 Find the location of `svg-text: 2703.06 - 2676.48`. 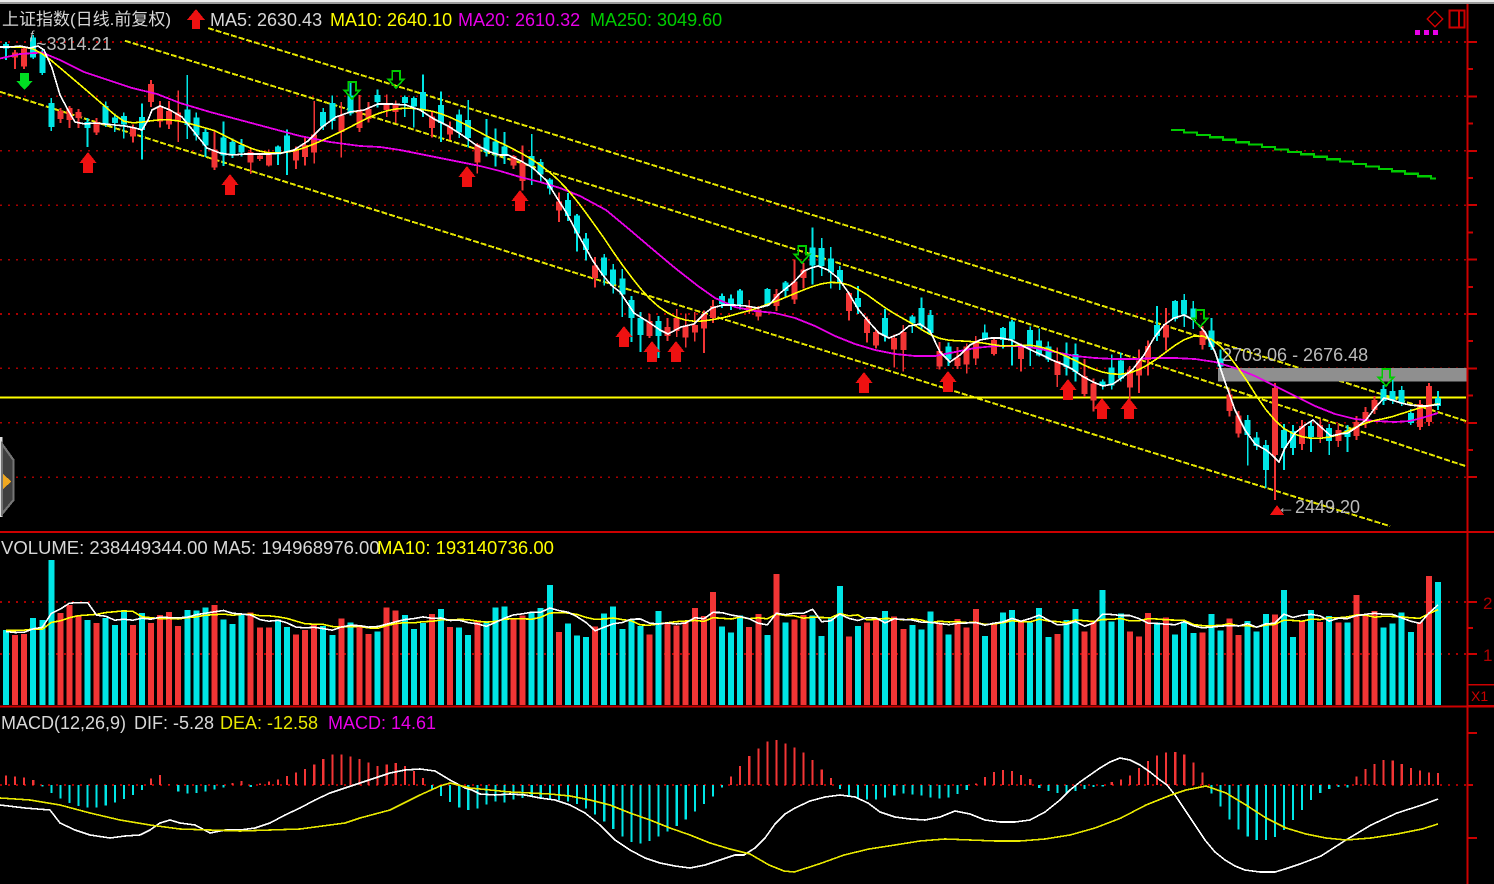

svg-text: 2703.06 - 2676.48 is located at coordinates (1295, 355).